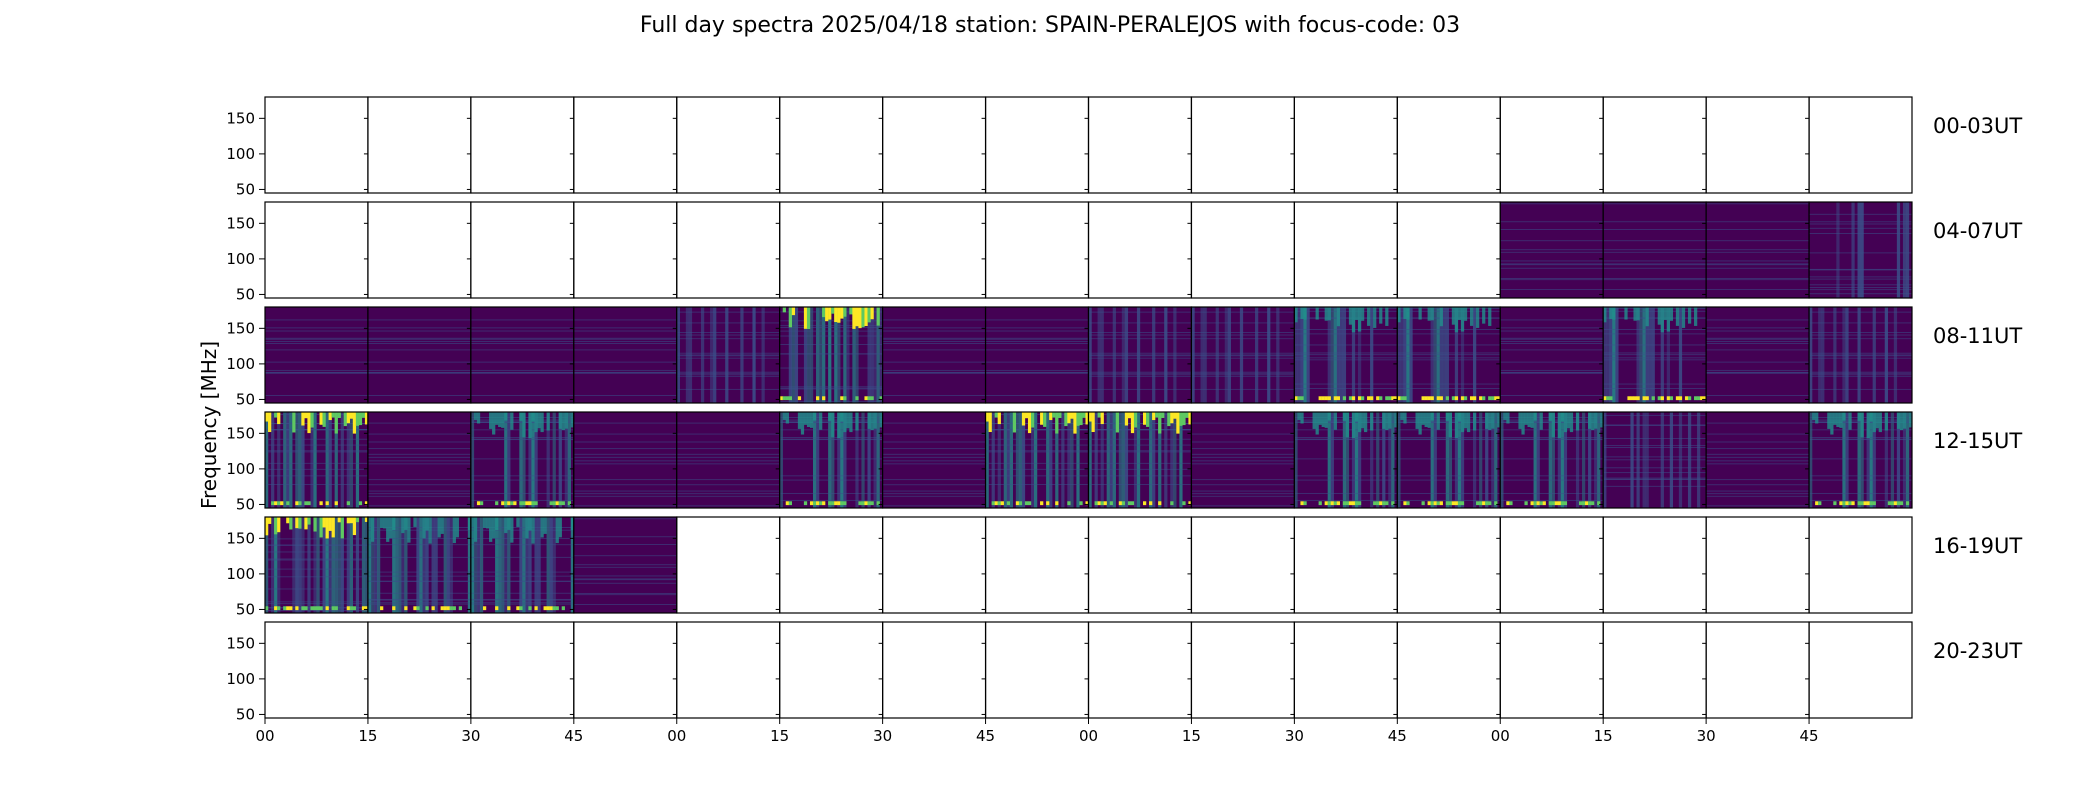 The width and height of the screenshot is (2100, 800). I want to click on row-label: 08-11UT, so click(1977, 336).